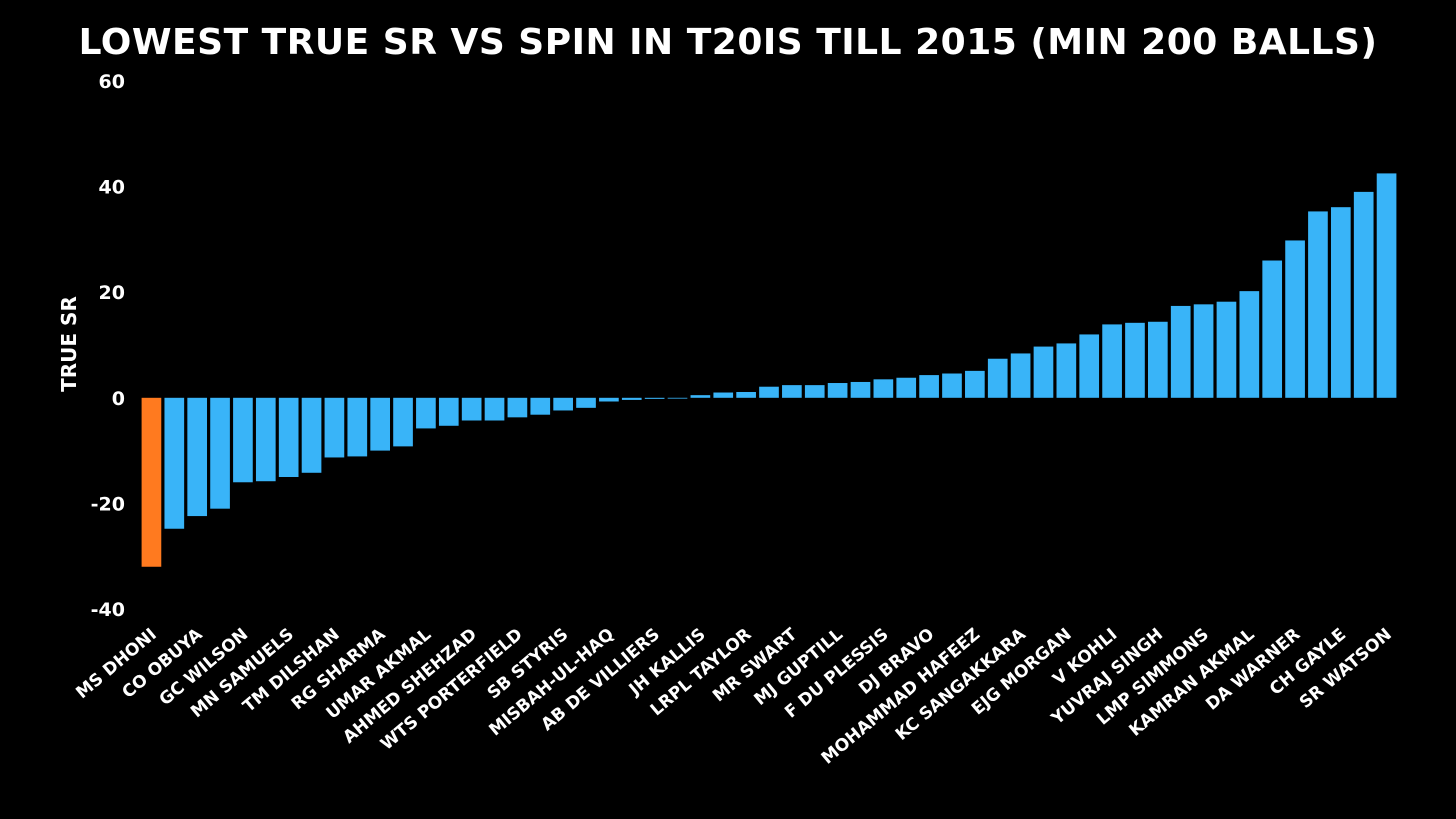 The image size is (1456, 819). Describe the element at coordinates (112, 293) in the screenshot. I see `y-tick-label: 20` at that location.